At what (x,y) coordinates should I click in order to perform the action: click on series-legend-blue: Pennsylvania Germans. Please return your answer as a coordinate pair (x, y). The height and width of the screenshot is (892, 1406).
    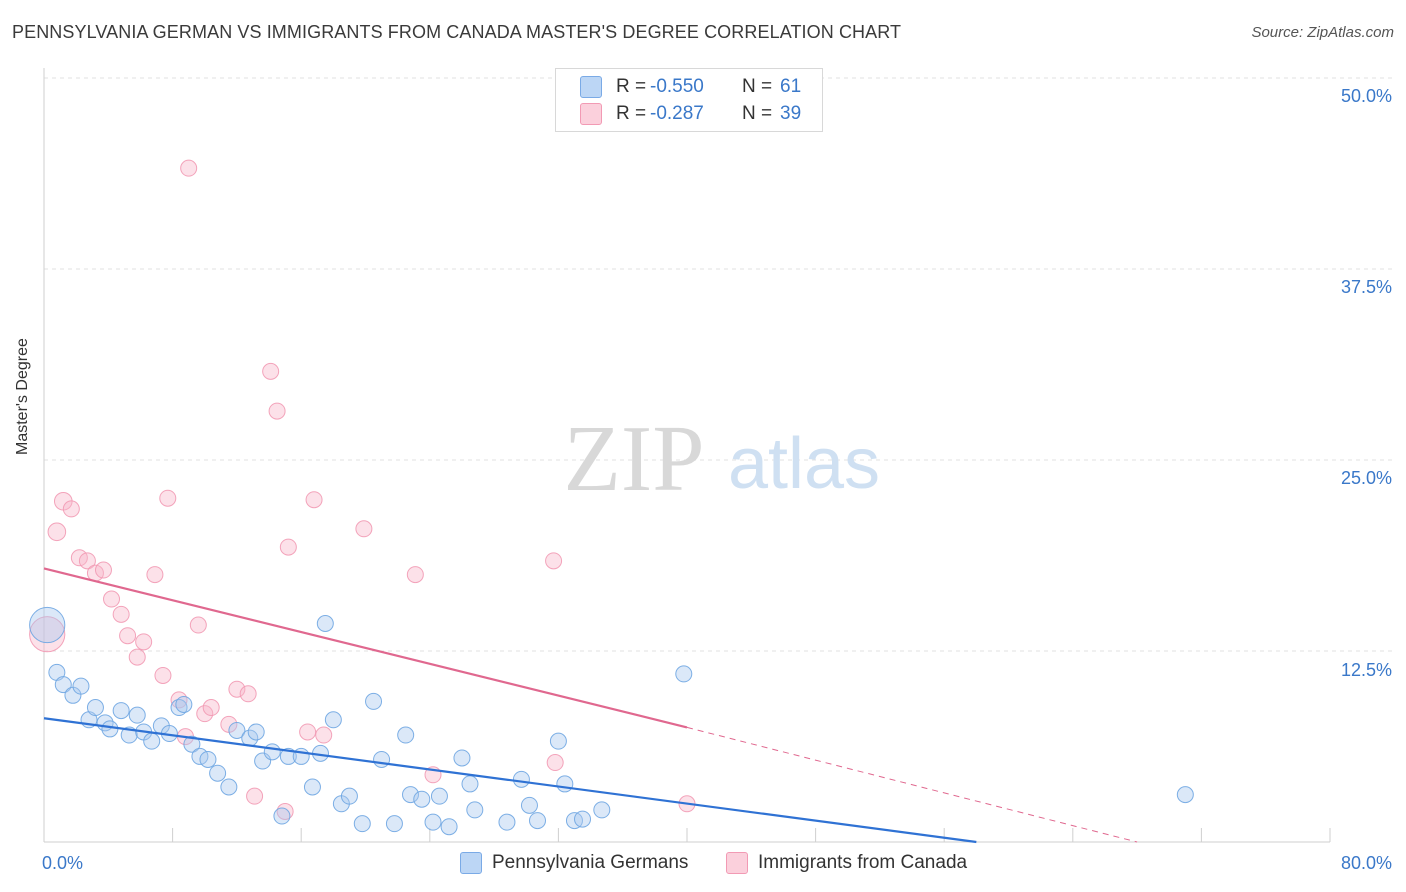
    Looking at the image, I should click on (574, 863).